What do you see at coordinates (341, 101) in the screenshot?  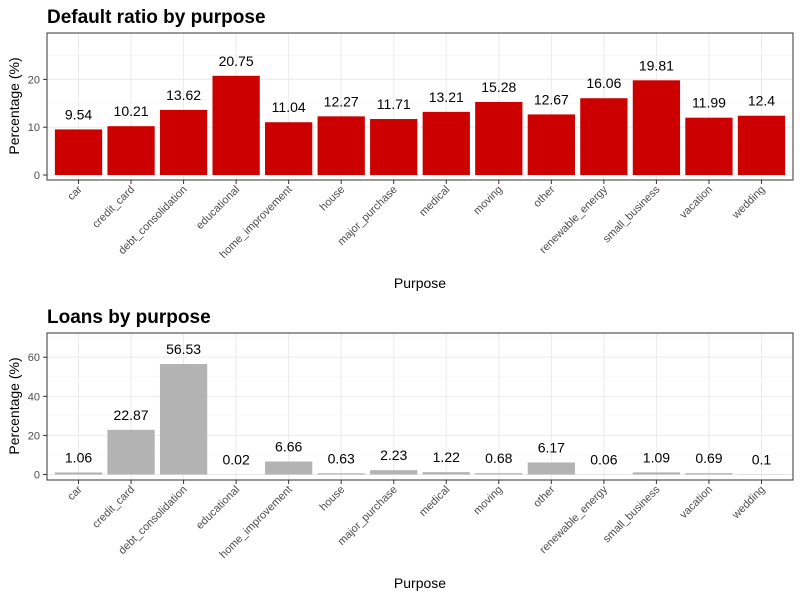 I see `data-label-house: 12.27` at bounding box center [341, 101].